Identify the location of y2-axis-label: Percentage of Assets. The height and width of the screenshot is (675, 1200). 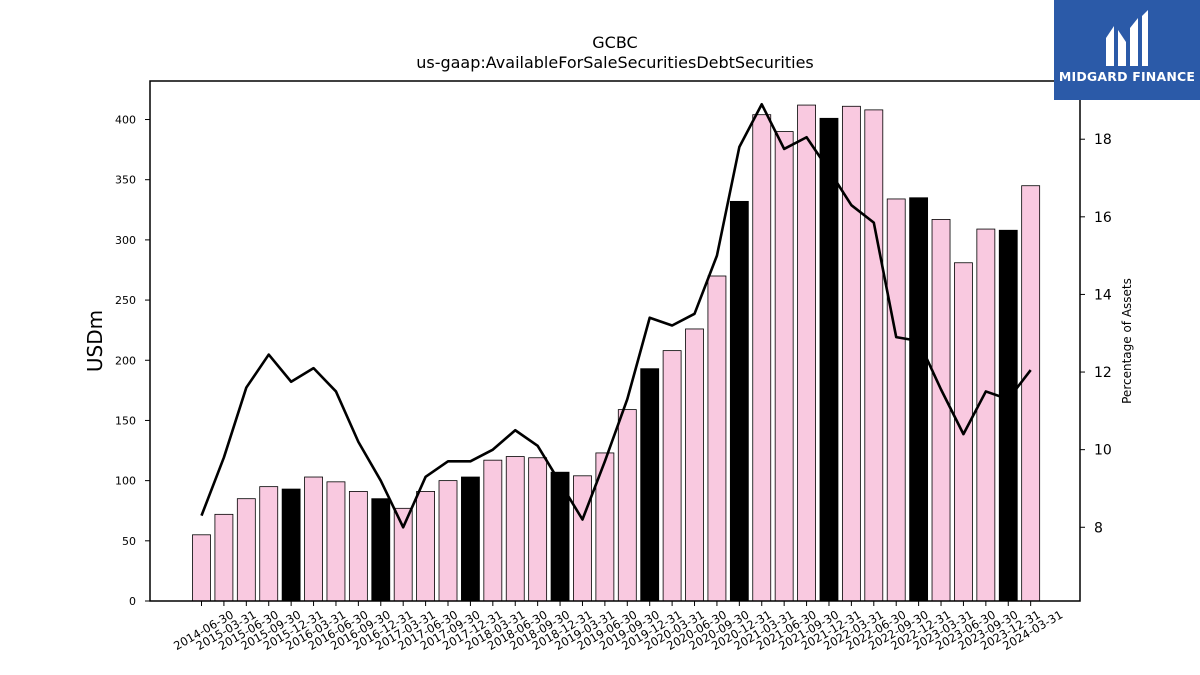
(1127, 341).